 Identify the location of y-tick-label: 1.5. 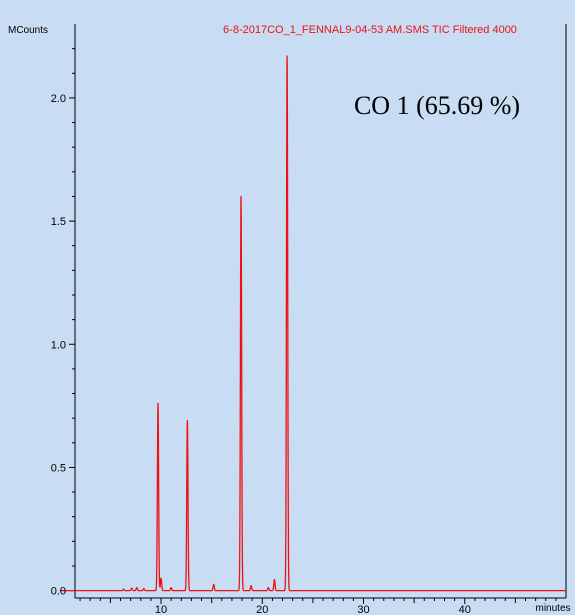
(58, 222).